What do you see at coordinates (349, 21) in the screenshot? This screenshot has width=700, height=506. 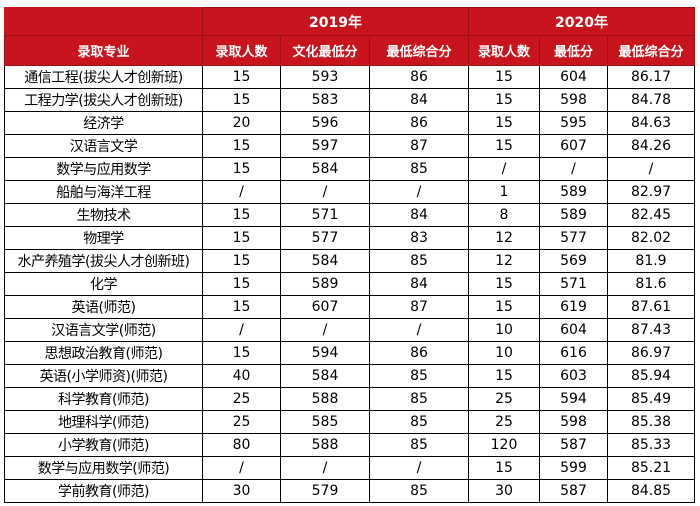 I see `year-header-row: 2019年 2020年` at bounding box center [349, 21].